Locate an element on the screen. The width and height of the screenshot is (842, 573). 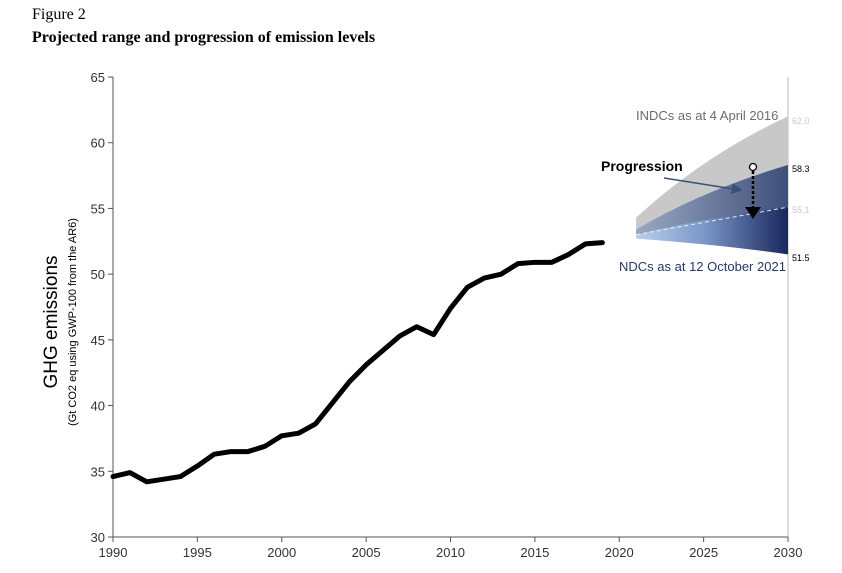
y-tick-label: 65 is located at coordinates (98, 77).